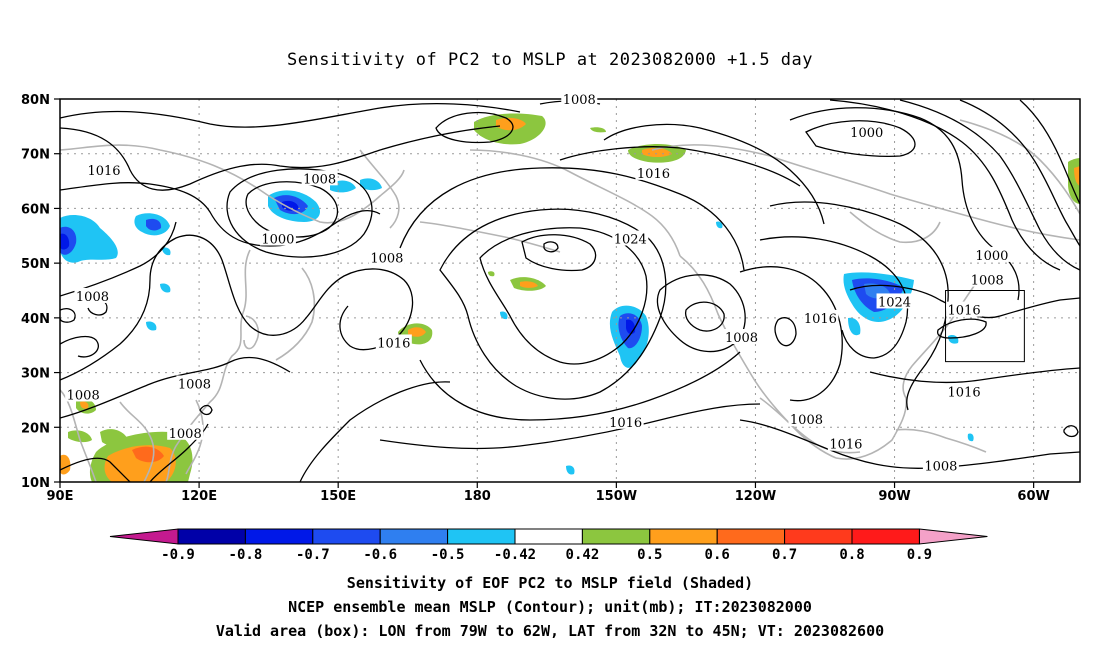 The width and height of the screenshot is (1100, 650). Describe the element at coordinates (35, 264) in the screenshot. I see `lat-tick-label: 50N` at that location.